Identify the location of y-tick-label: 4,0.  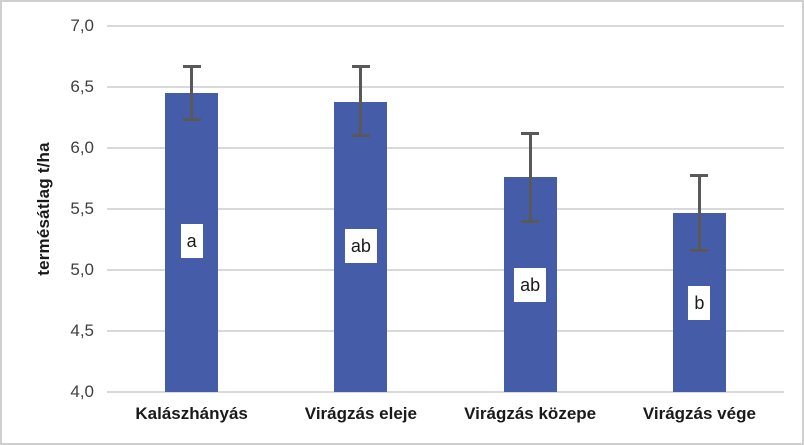
(82, 391).